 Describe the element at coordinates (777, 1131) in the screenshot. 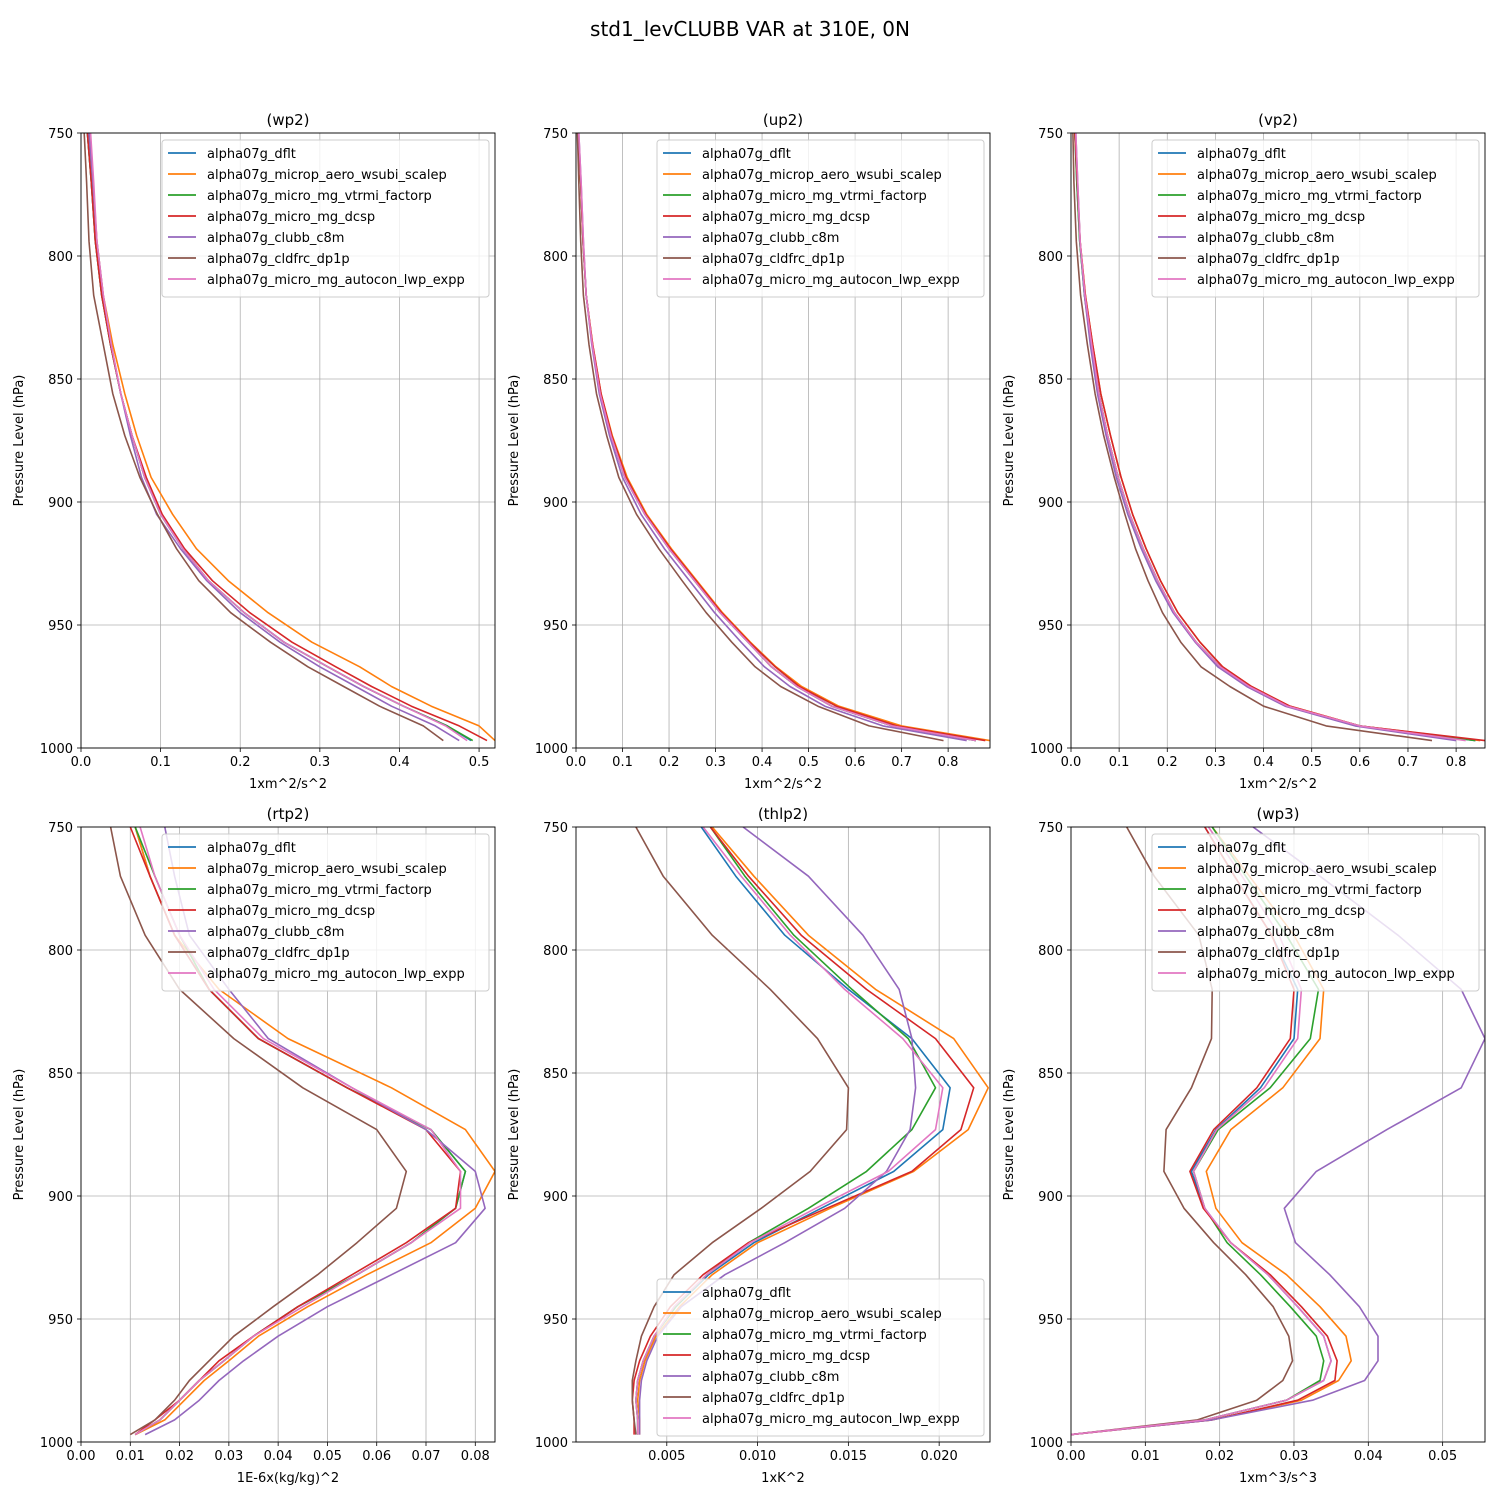

I see `series-line-alpha07g_clubb_c8m` at that location.